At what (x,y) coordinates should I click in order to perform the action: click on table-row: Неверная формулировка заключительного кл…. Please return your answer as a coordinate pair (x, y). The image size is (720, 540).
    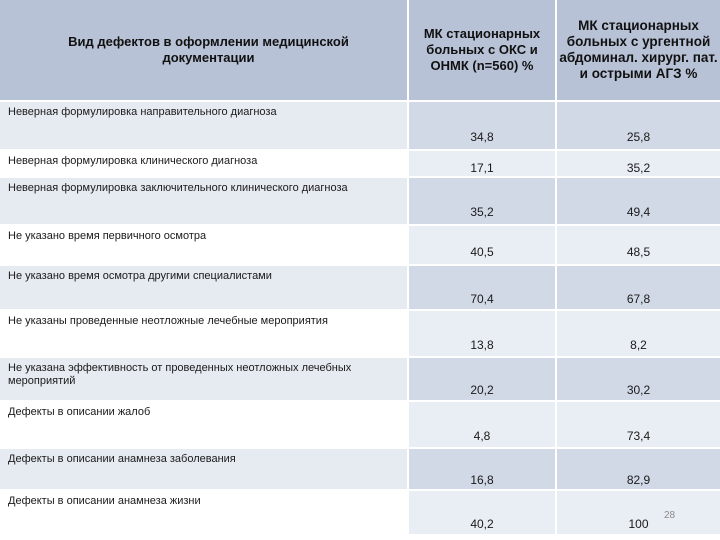
    Looking at the image, I should click on (360, 200).